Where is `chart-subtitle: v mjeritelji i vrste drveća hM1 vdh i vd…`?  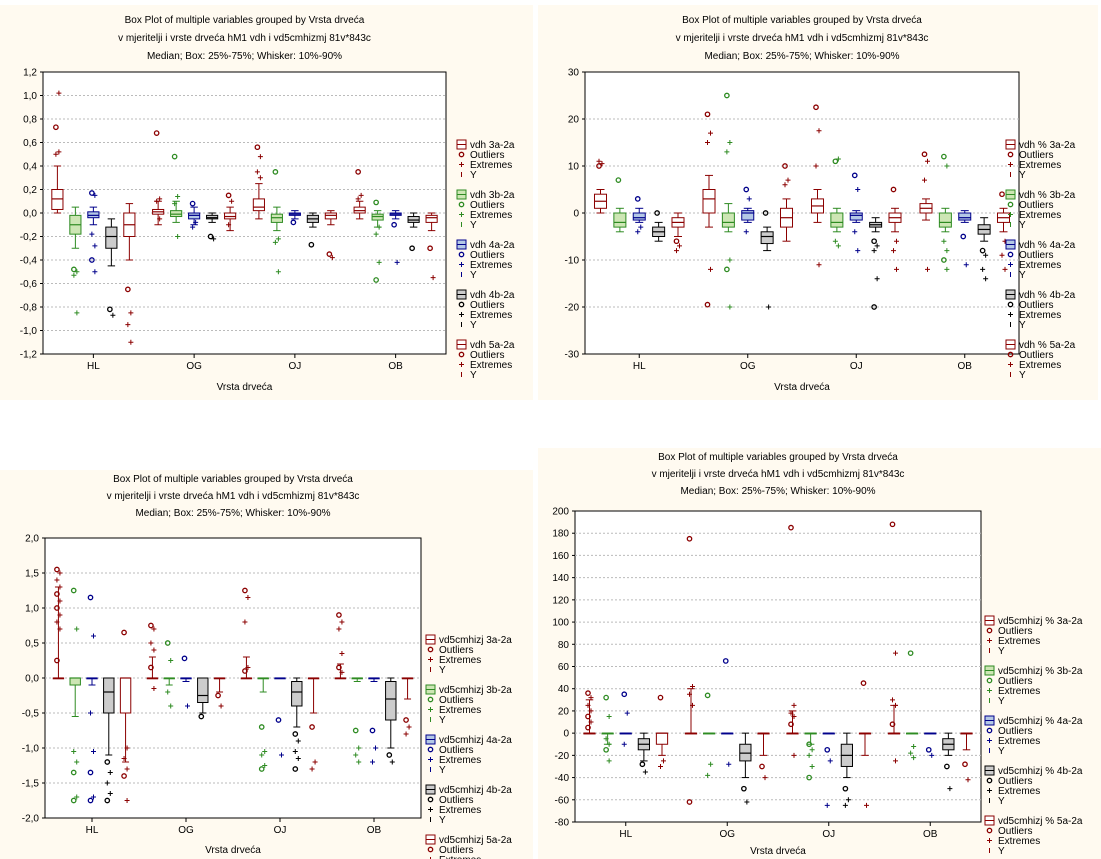 chart-subtitle: v mjeritelji i vrste drveća hM1 vdh i vd… is located at coordinates (778, 474).